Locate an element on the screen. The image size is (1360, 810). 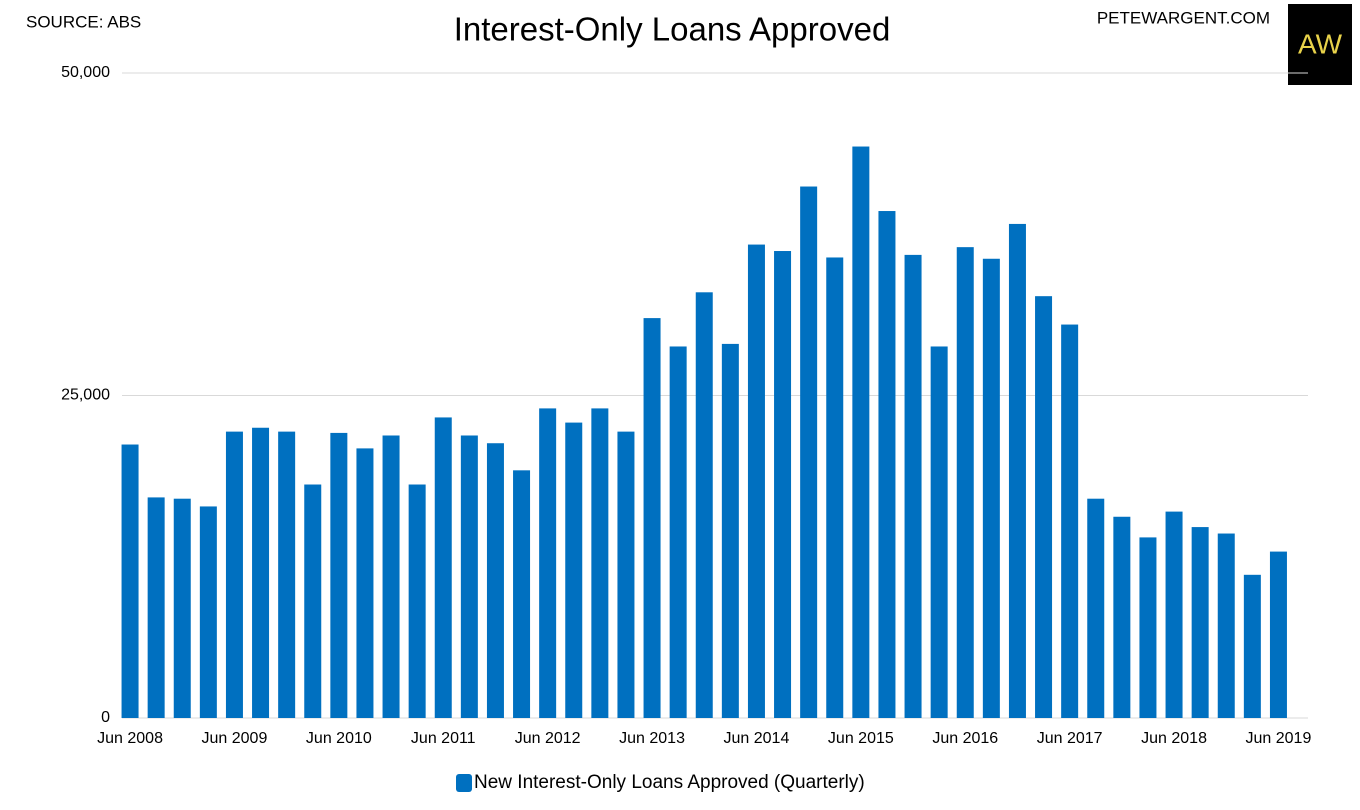
x-tick-label: Jun 2017 is located at coordinates (1070, 738).